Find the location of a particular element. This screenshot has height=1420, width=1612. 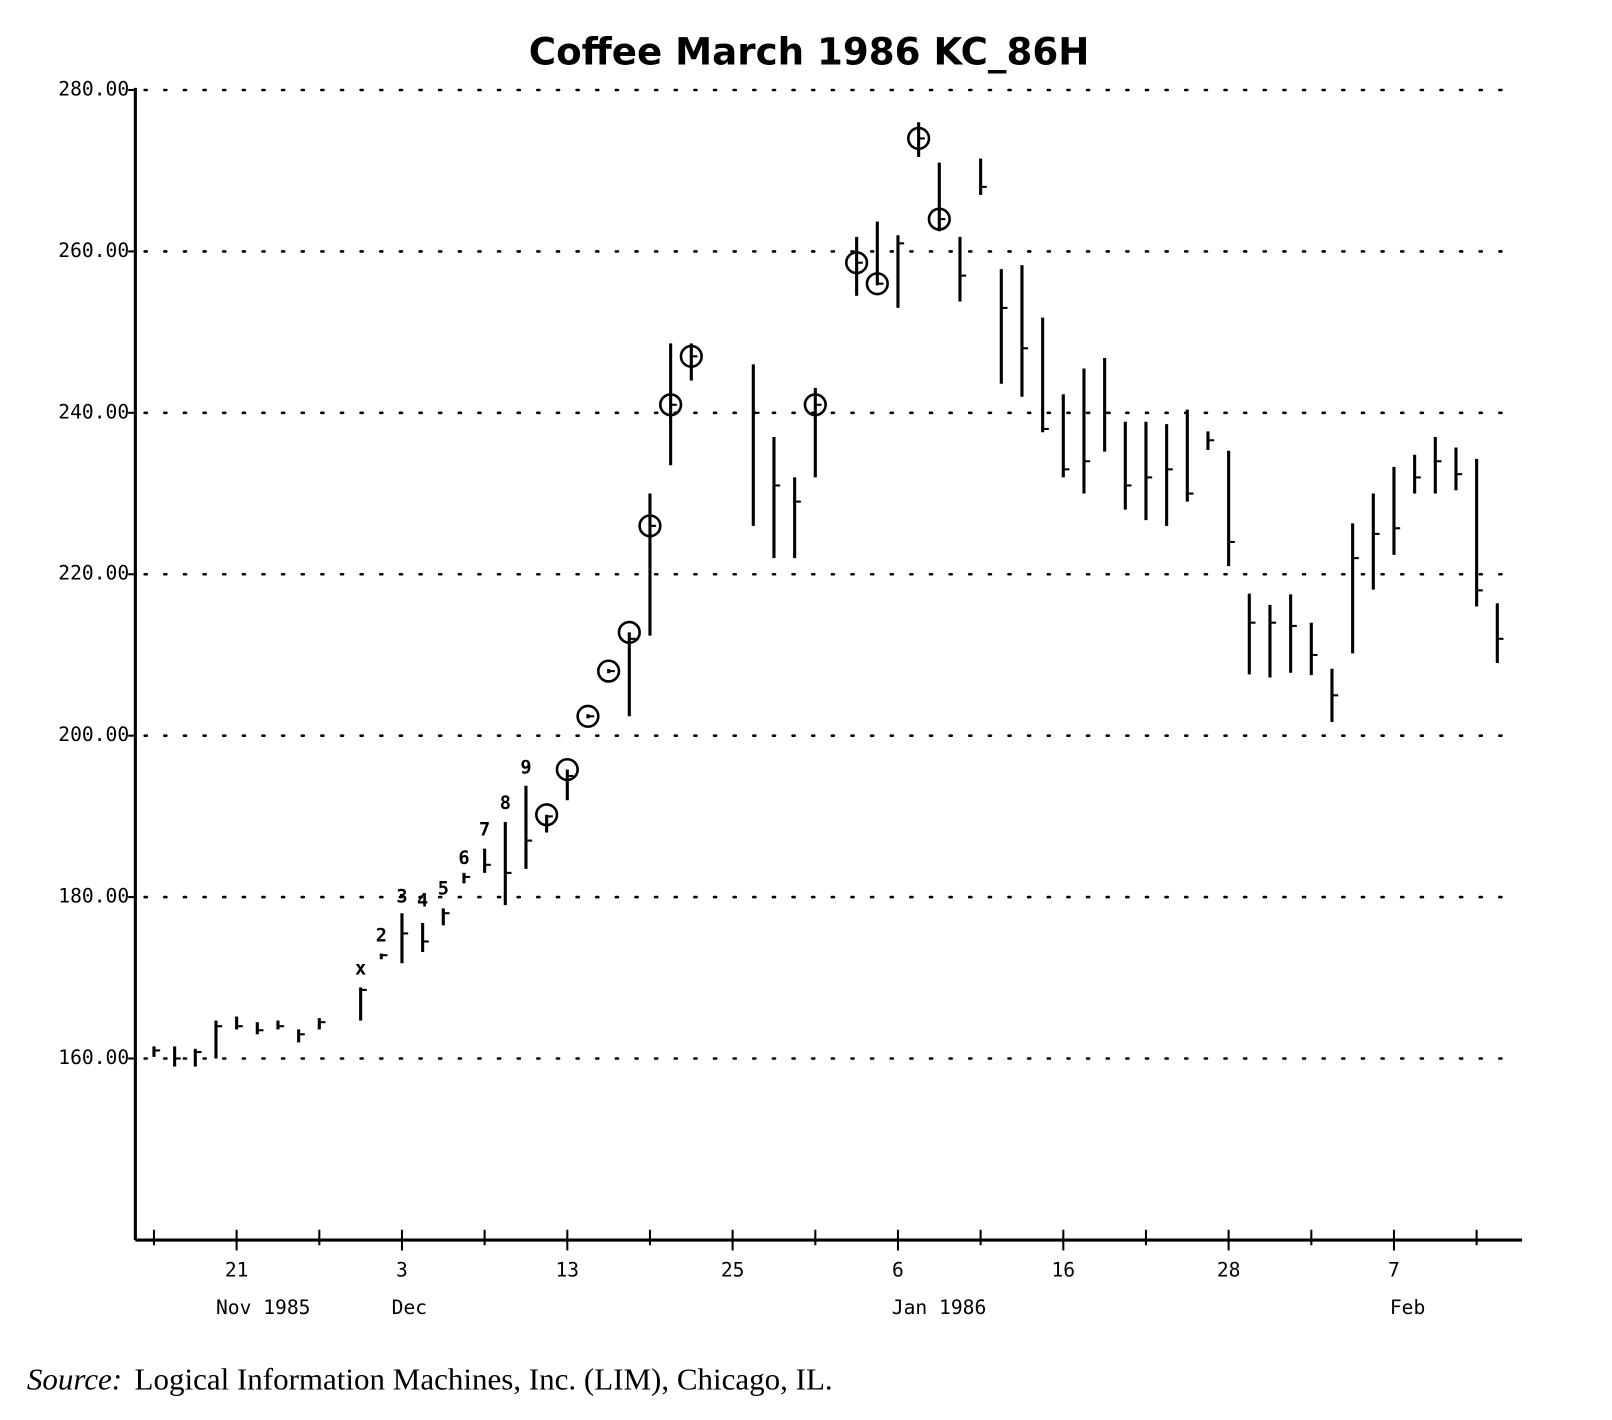

x-tick-label: 7 is located at coordinates (1394, 1270).